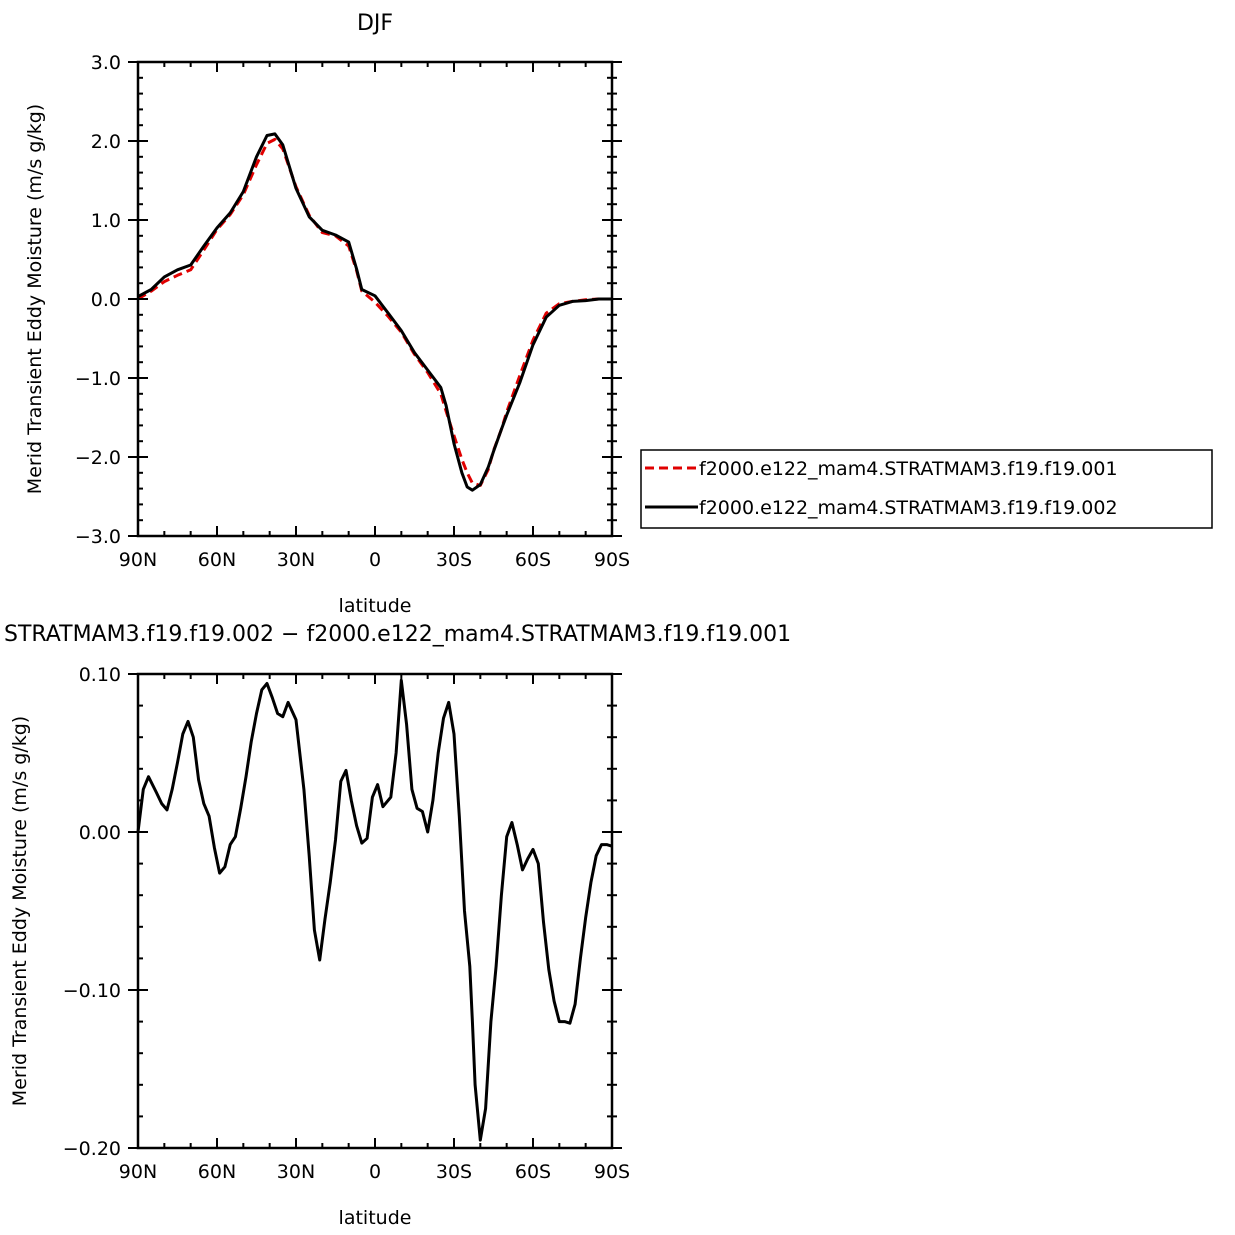  What do you see at coordinates (375, 606) in the screenshot?
I see `top-x-axis-label: latitude` at bounding box center [375, 606].